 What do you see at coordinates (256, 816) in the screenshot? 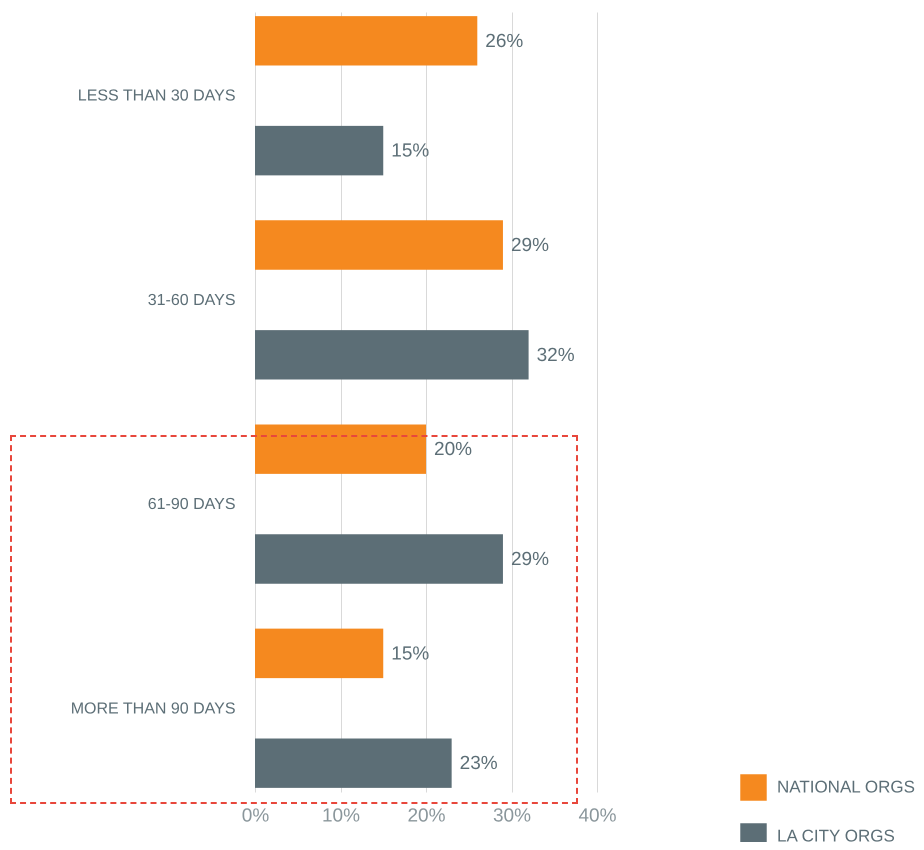
I see `x-tick-label: 0%` at bounding box center [256, 816].